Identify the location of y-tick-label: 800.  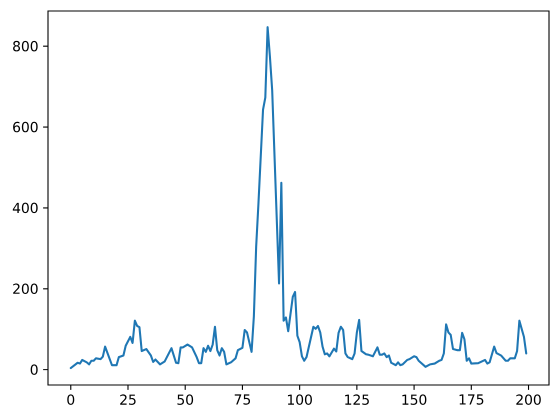
(25, 46).